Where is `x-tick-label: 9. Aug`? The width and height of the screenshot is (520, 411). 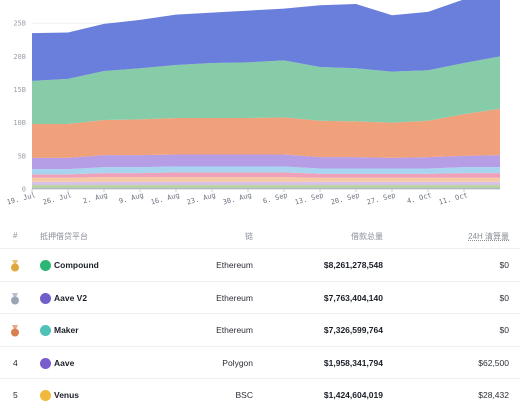 x-tick-label: 9. Aug is located at coordinates (131, 198).